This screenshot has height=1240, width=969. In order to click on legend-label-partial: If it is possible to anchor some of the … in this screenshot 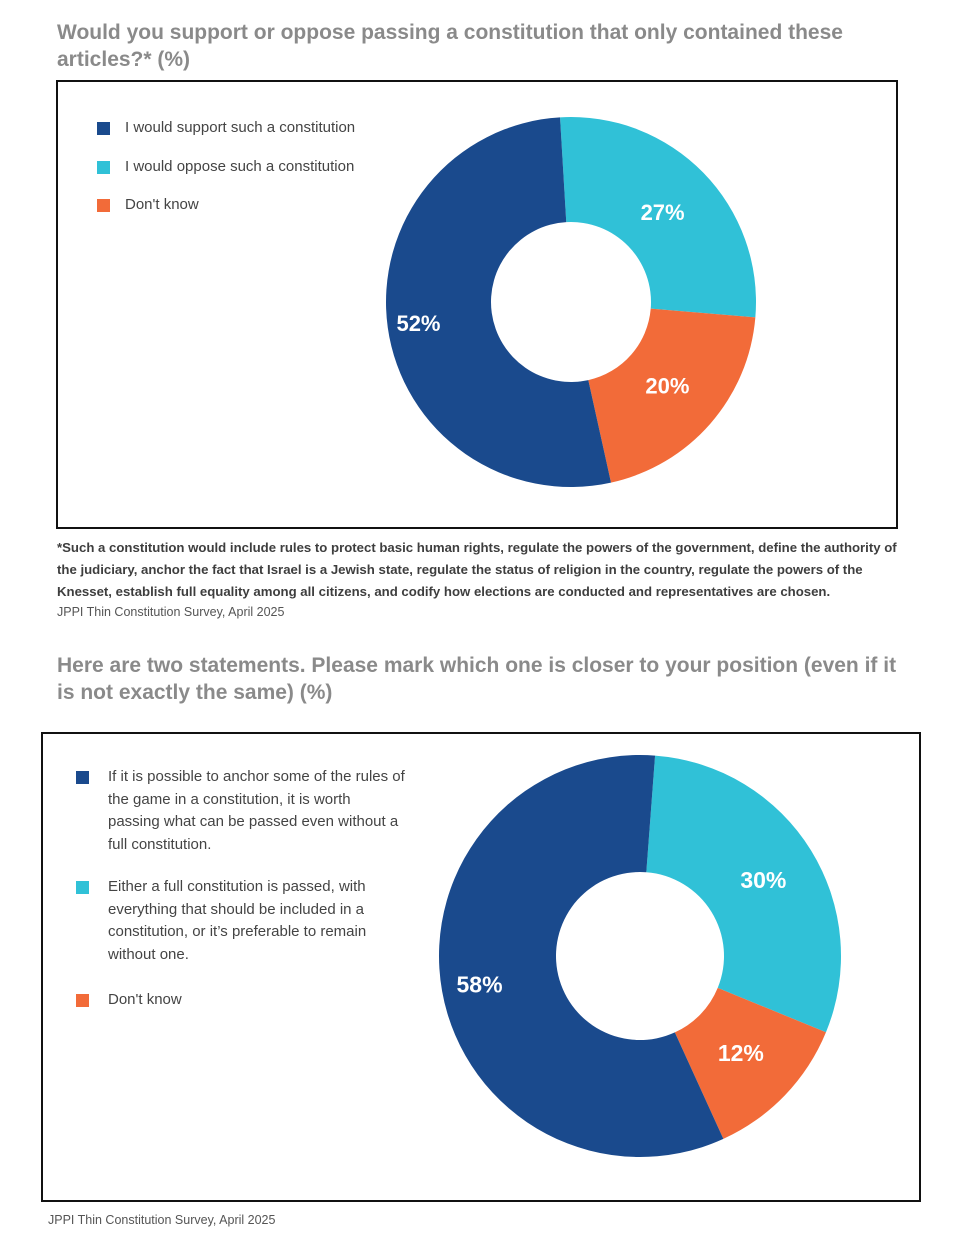, I will do `click(256, 811)`.